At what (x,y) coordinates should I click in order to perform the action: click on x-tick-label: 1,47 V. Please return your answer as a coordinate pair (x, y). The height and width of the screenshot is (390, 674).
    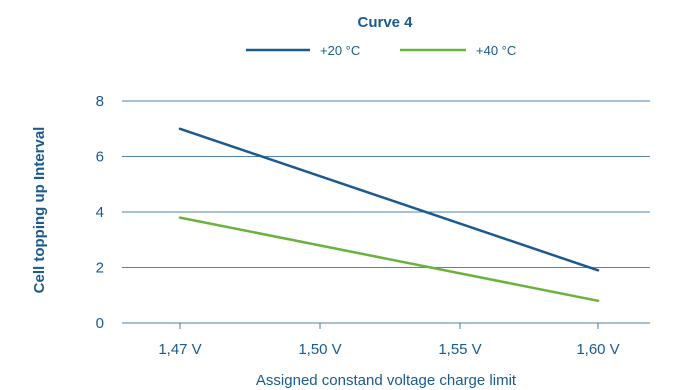
    Looking at the image, I should click on (179, 349).